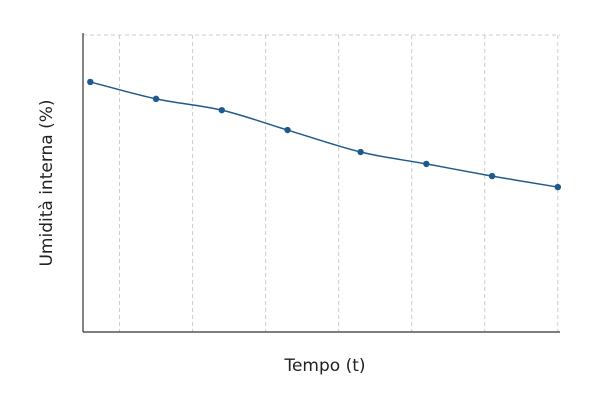 This screenshot has width=600, height=400. I want to click on y-axis-label: Umidità interna (%), so click(47, 182).